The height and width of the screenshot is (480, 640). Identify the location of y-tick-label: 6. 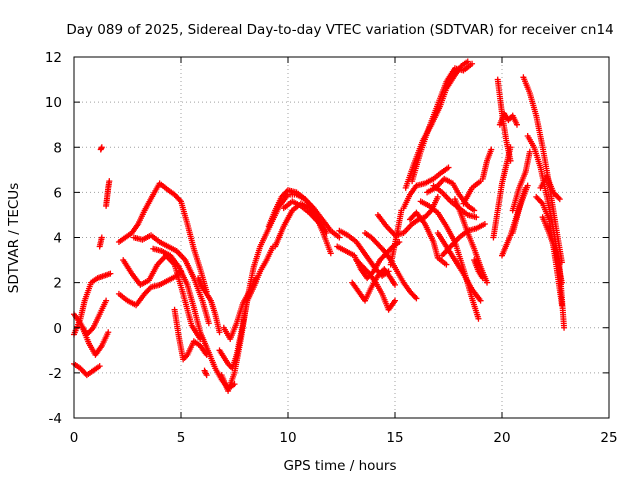
(57, 193).